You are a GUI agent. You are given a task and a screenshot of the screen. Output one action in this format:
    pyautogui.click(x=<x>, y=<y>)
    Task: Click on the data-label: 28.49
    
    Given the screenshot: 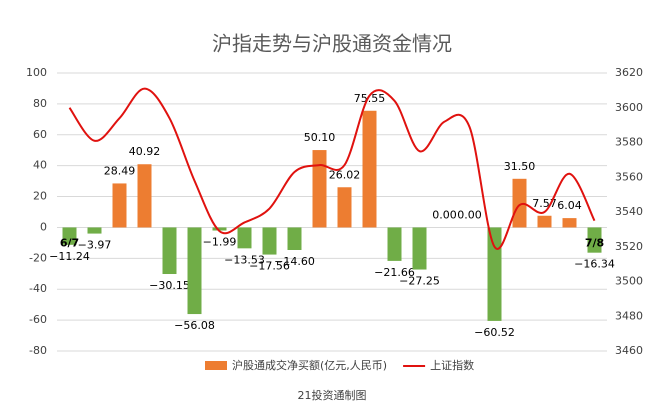 What is the action you would take?
    pyautogui.click(x=120, y=170)
    